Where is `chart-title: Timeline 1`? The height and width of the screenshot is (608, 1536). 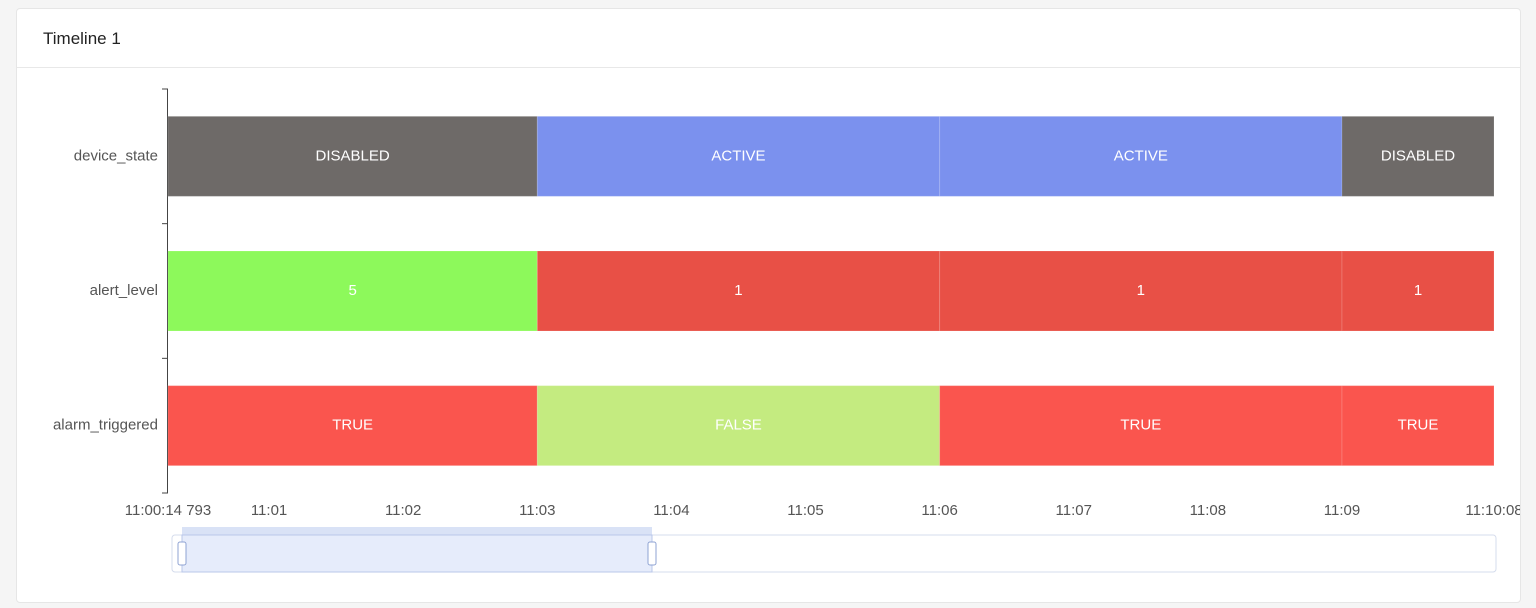
chart-title: Timeline 1 is located at coordinates (82, 38).